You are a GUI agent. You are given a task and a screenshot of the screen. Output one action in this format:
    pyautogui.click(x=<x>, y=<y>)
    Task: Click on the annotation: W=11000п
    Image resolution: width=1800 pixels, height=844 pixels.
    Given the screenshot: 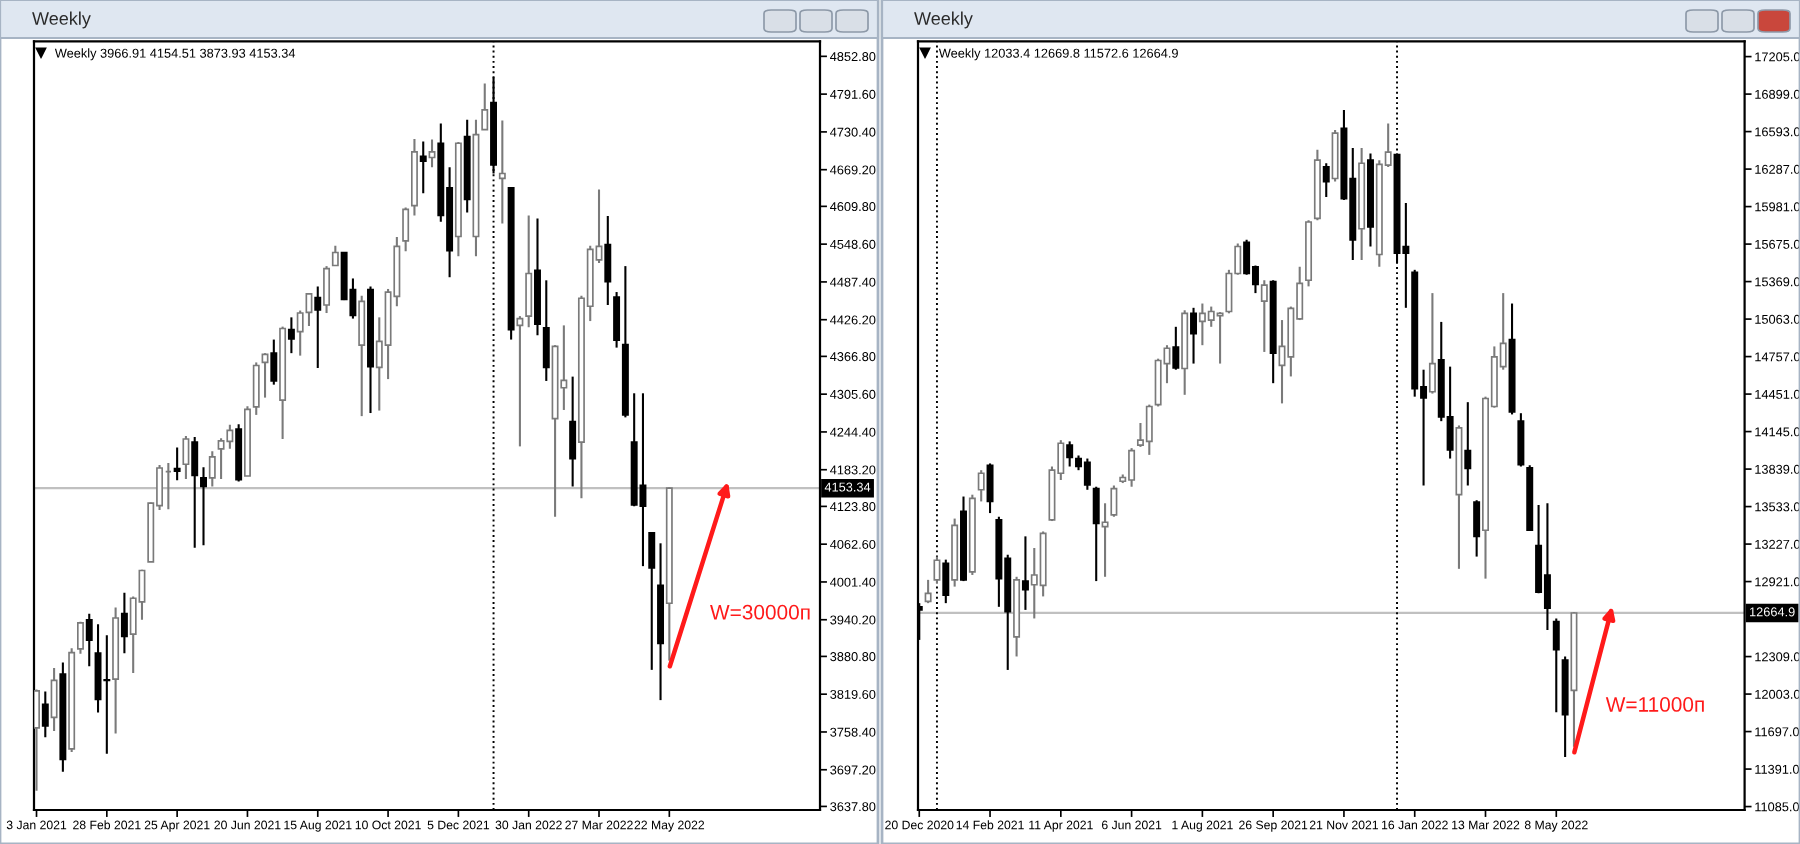 What is the action you would take?
    pyautogui.click(x=1654, y=704)
    